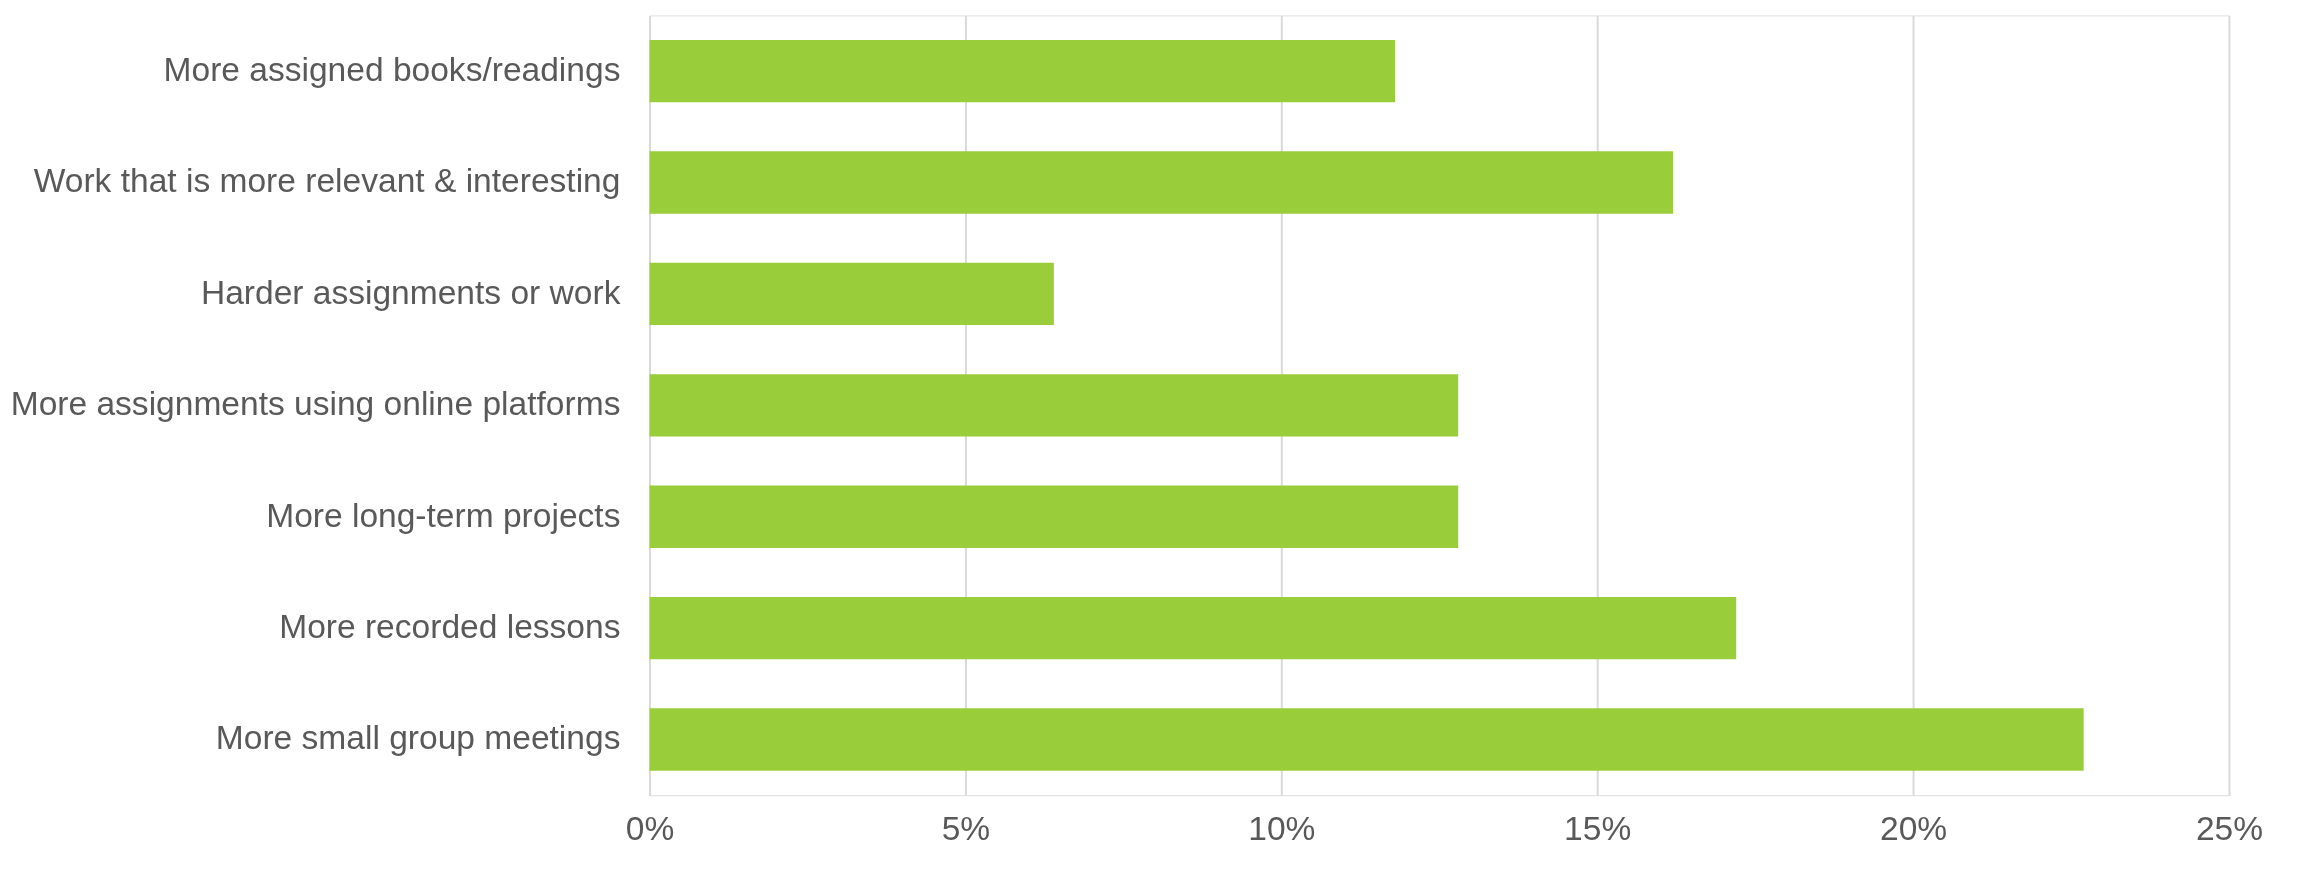 The height and width of the screenshot is (881, 2303). Describe the element at coordinates (1913, 829) in the screenshot. I see `x-tick-label: 20%` at that location.